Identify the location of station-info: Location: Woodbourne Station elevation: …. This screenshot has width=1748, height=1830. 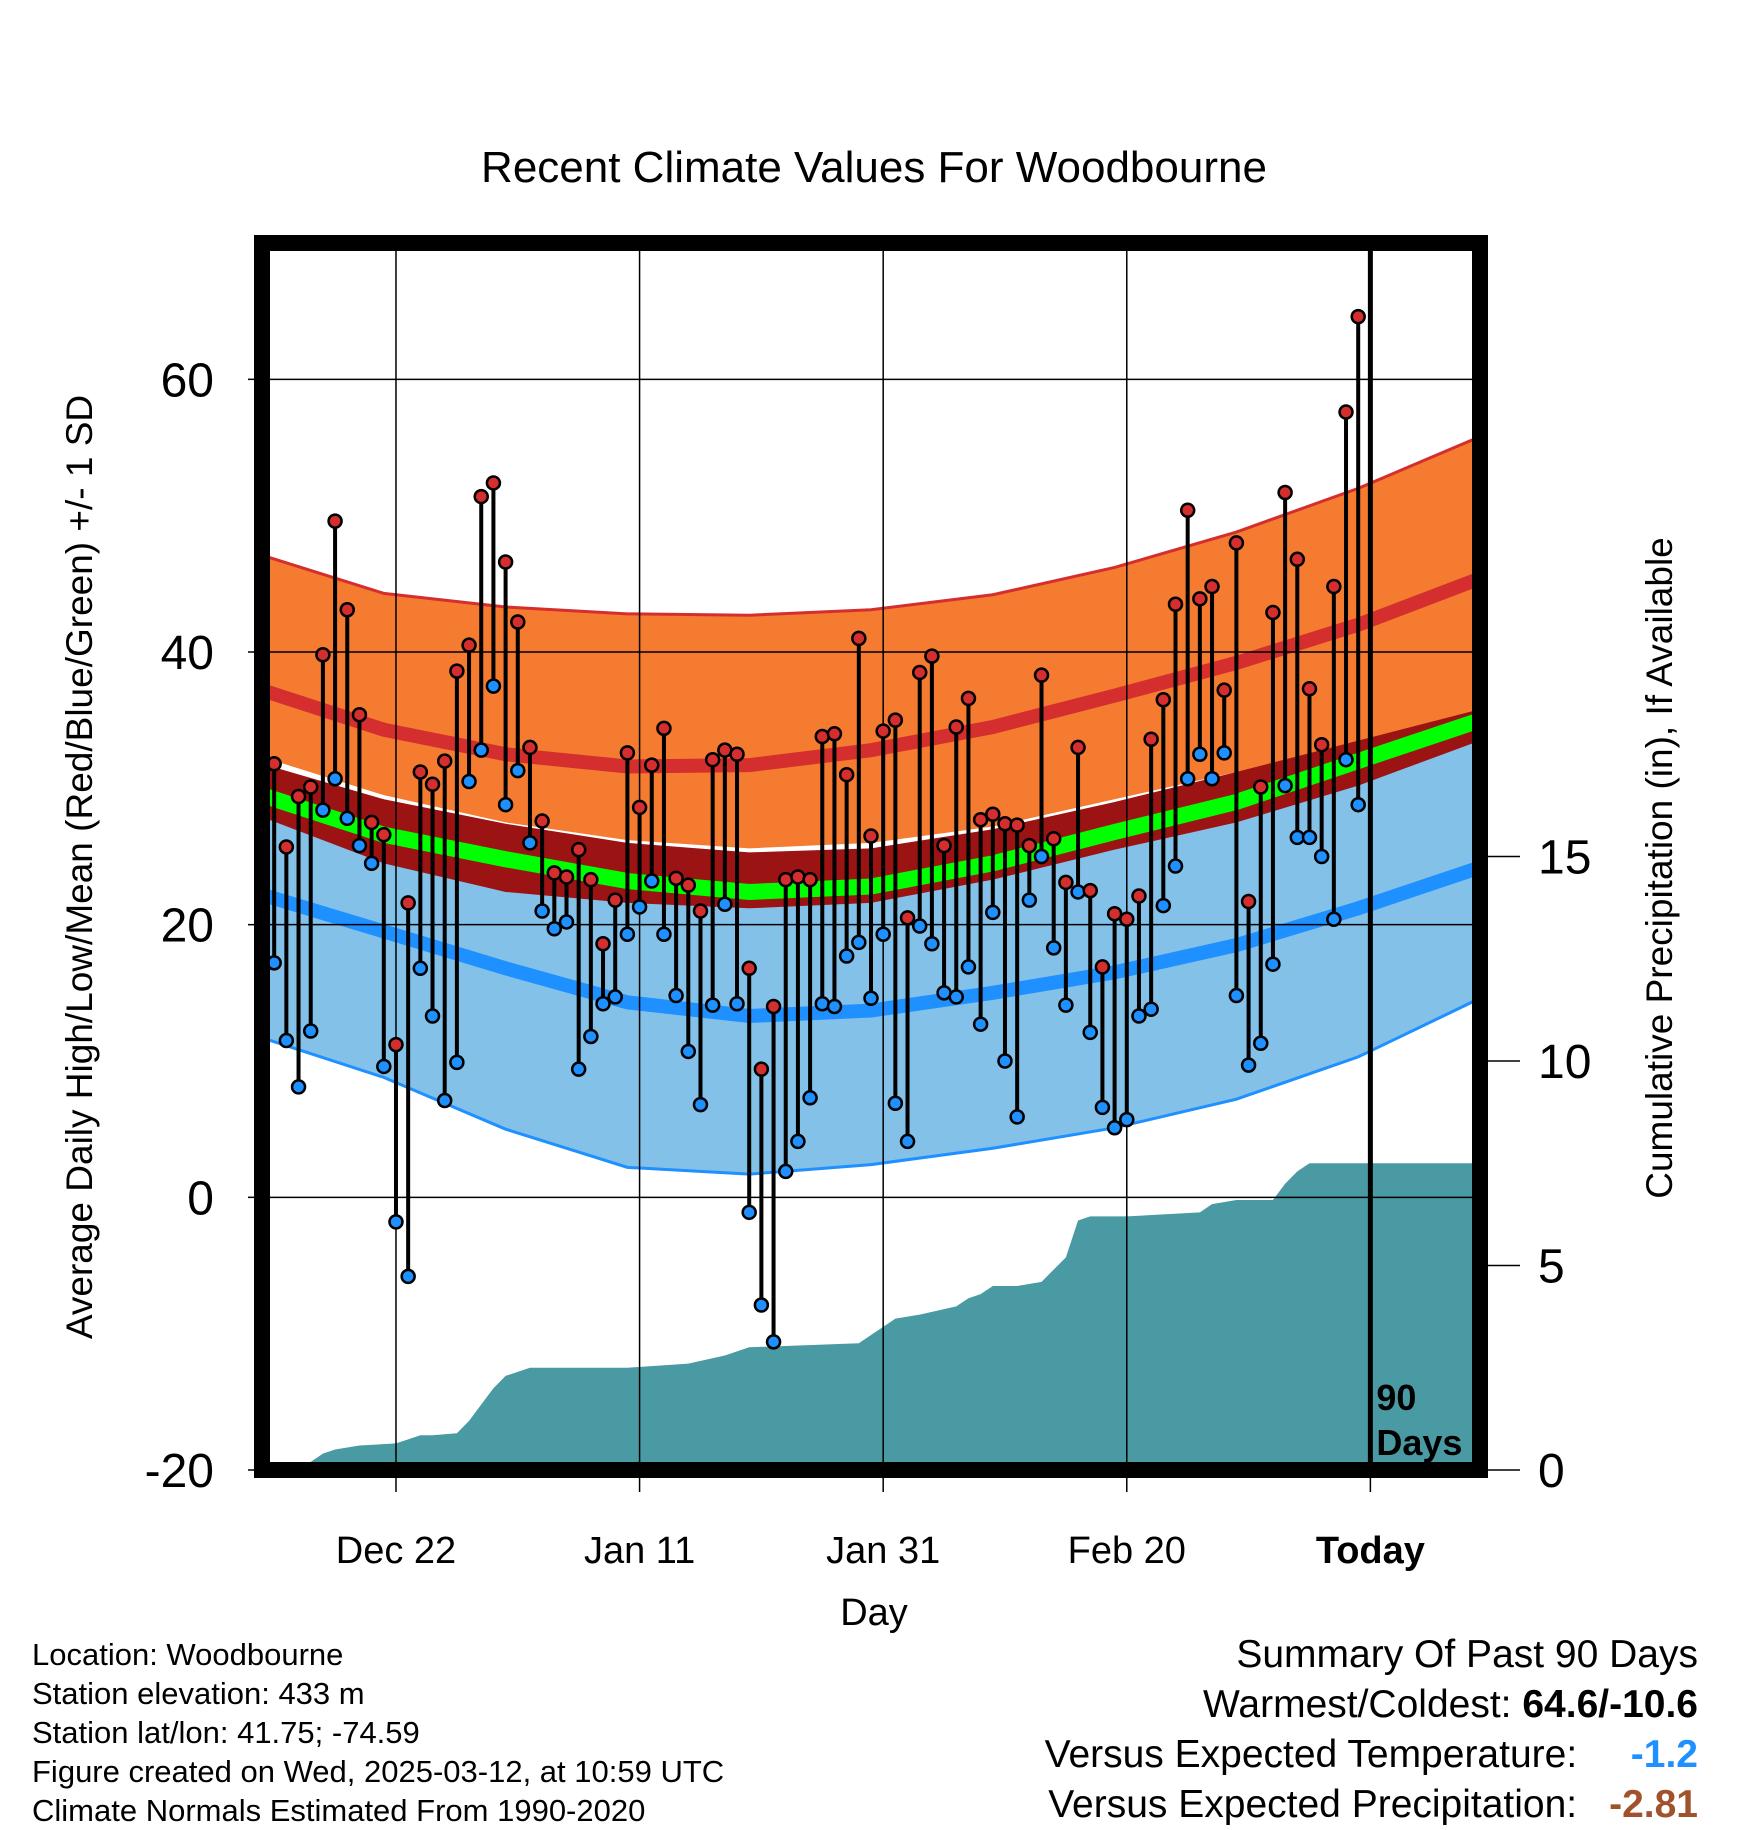
(378, 1732).